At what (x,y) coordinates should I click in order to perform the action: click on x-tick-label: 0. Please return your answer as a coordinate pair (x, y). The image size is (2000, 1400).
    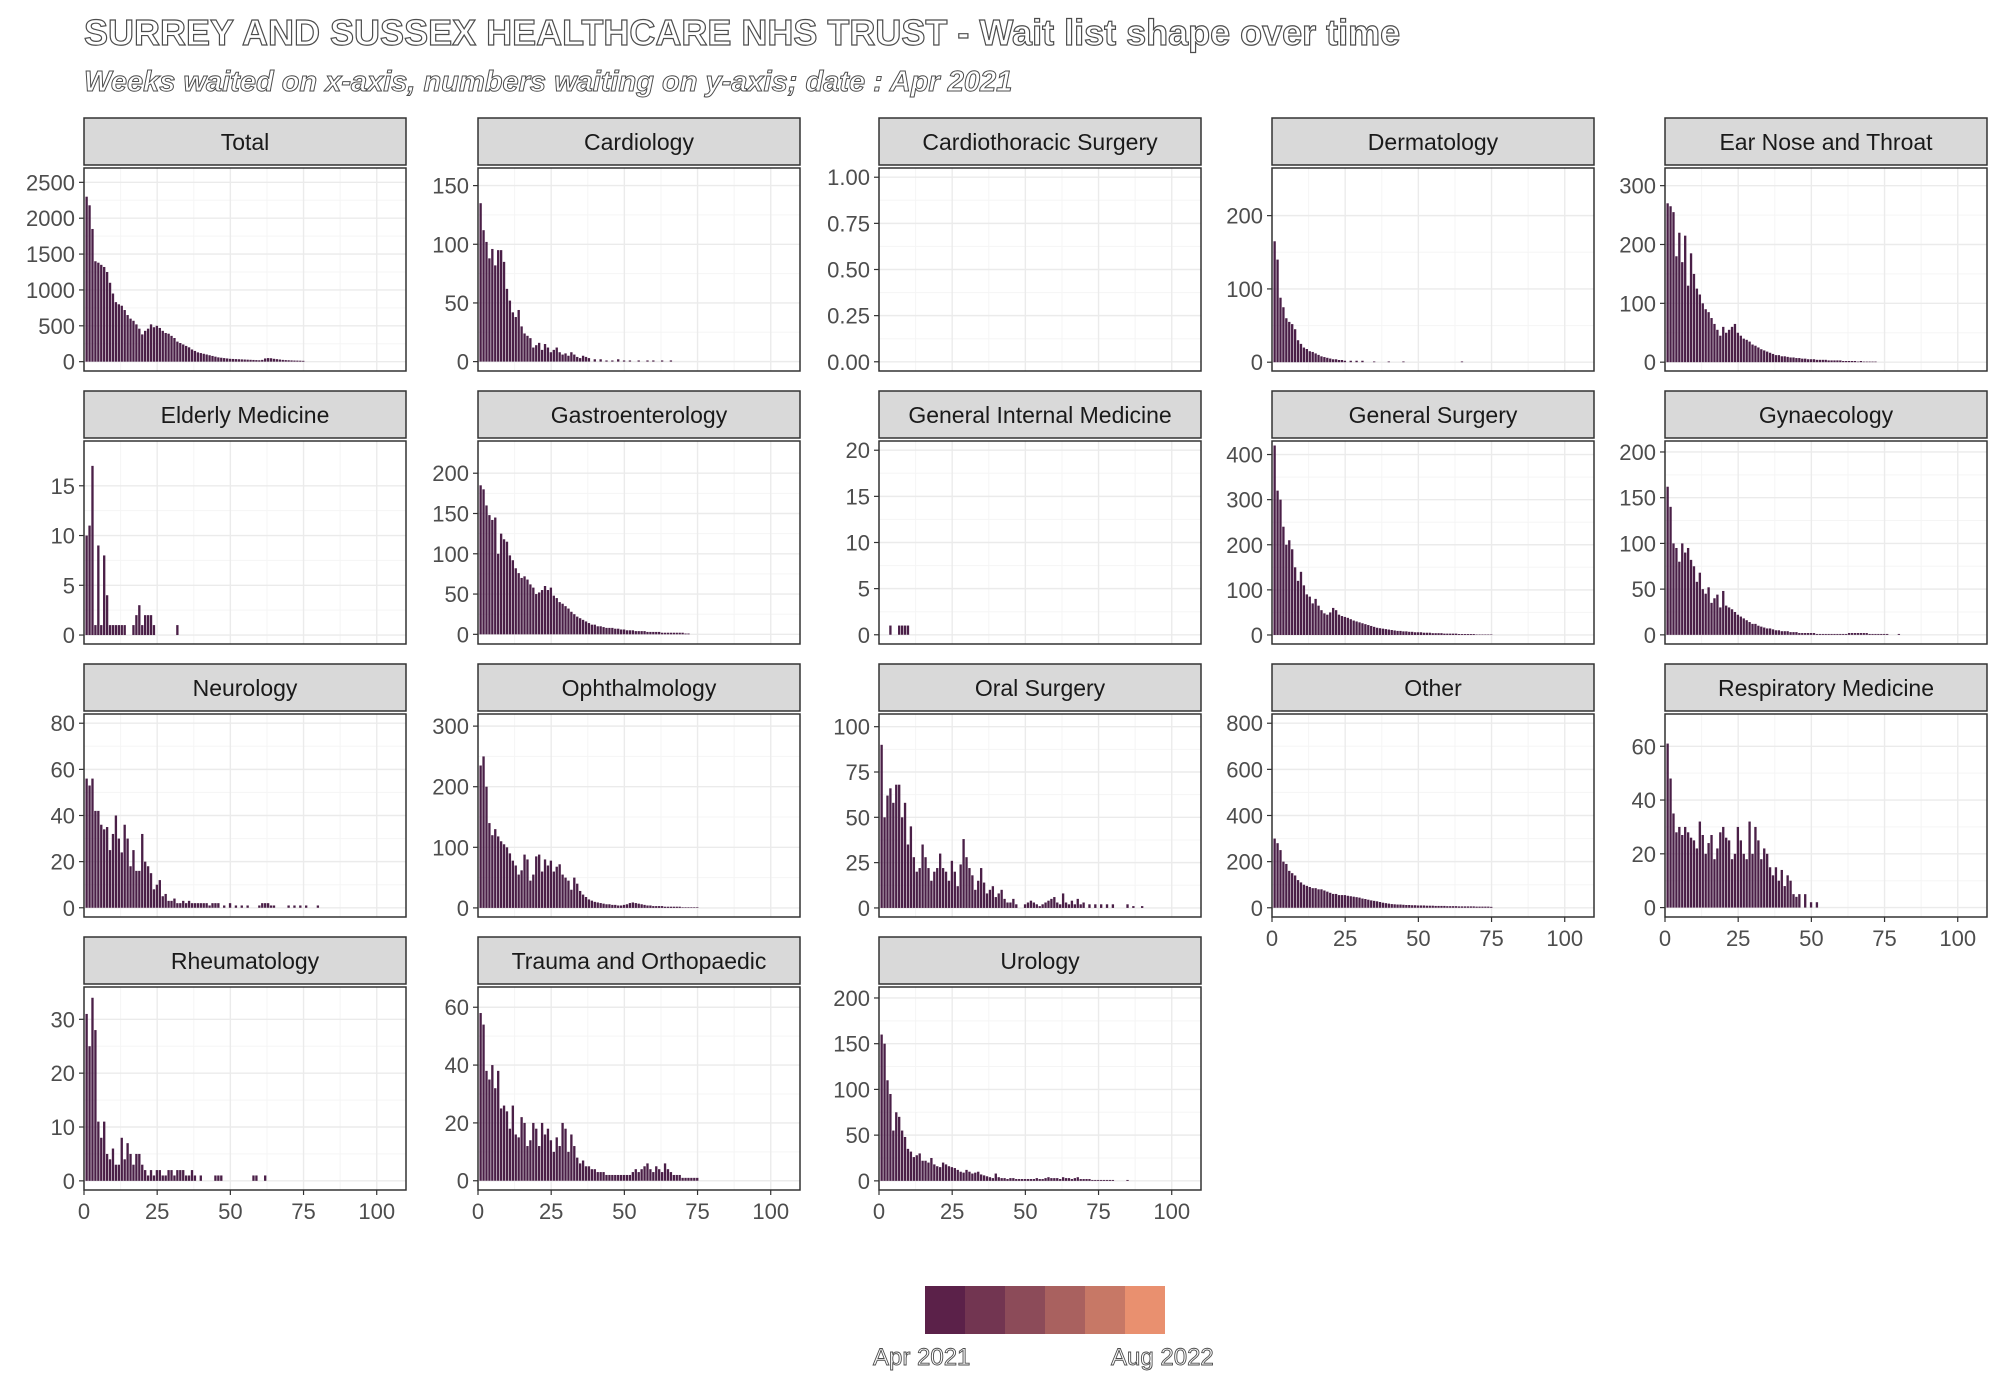
    Looking at the image, I should click on (1665, 938).